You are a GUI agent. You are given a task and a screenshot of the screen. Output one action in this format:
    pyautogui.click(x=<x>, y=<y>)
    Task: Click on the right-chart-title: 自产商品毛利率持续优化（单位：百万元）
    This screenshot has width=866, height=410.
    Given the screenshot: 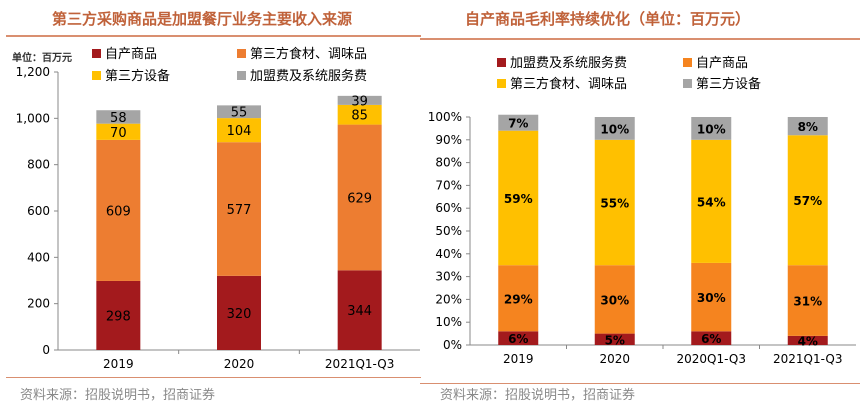 What is the action you would take?
    pyautogui.click(x=608, y=19)
    